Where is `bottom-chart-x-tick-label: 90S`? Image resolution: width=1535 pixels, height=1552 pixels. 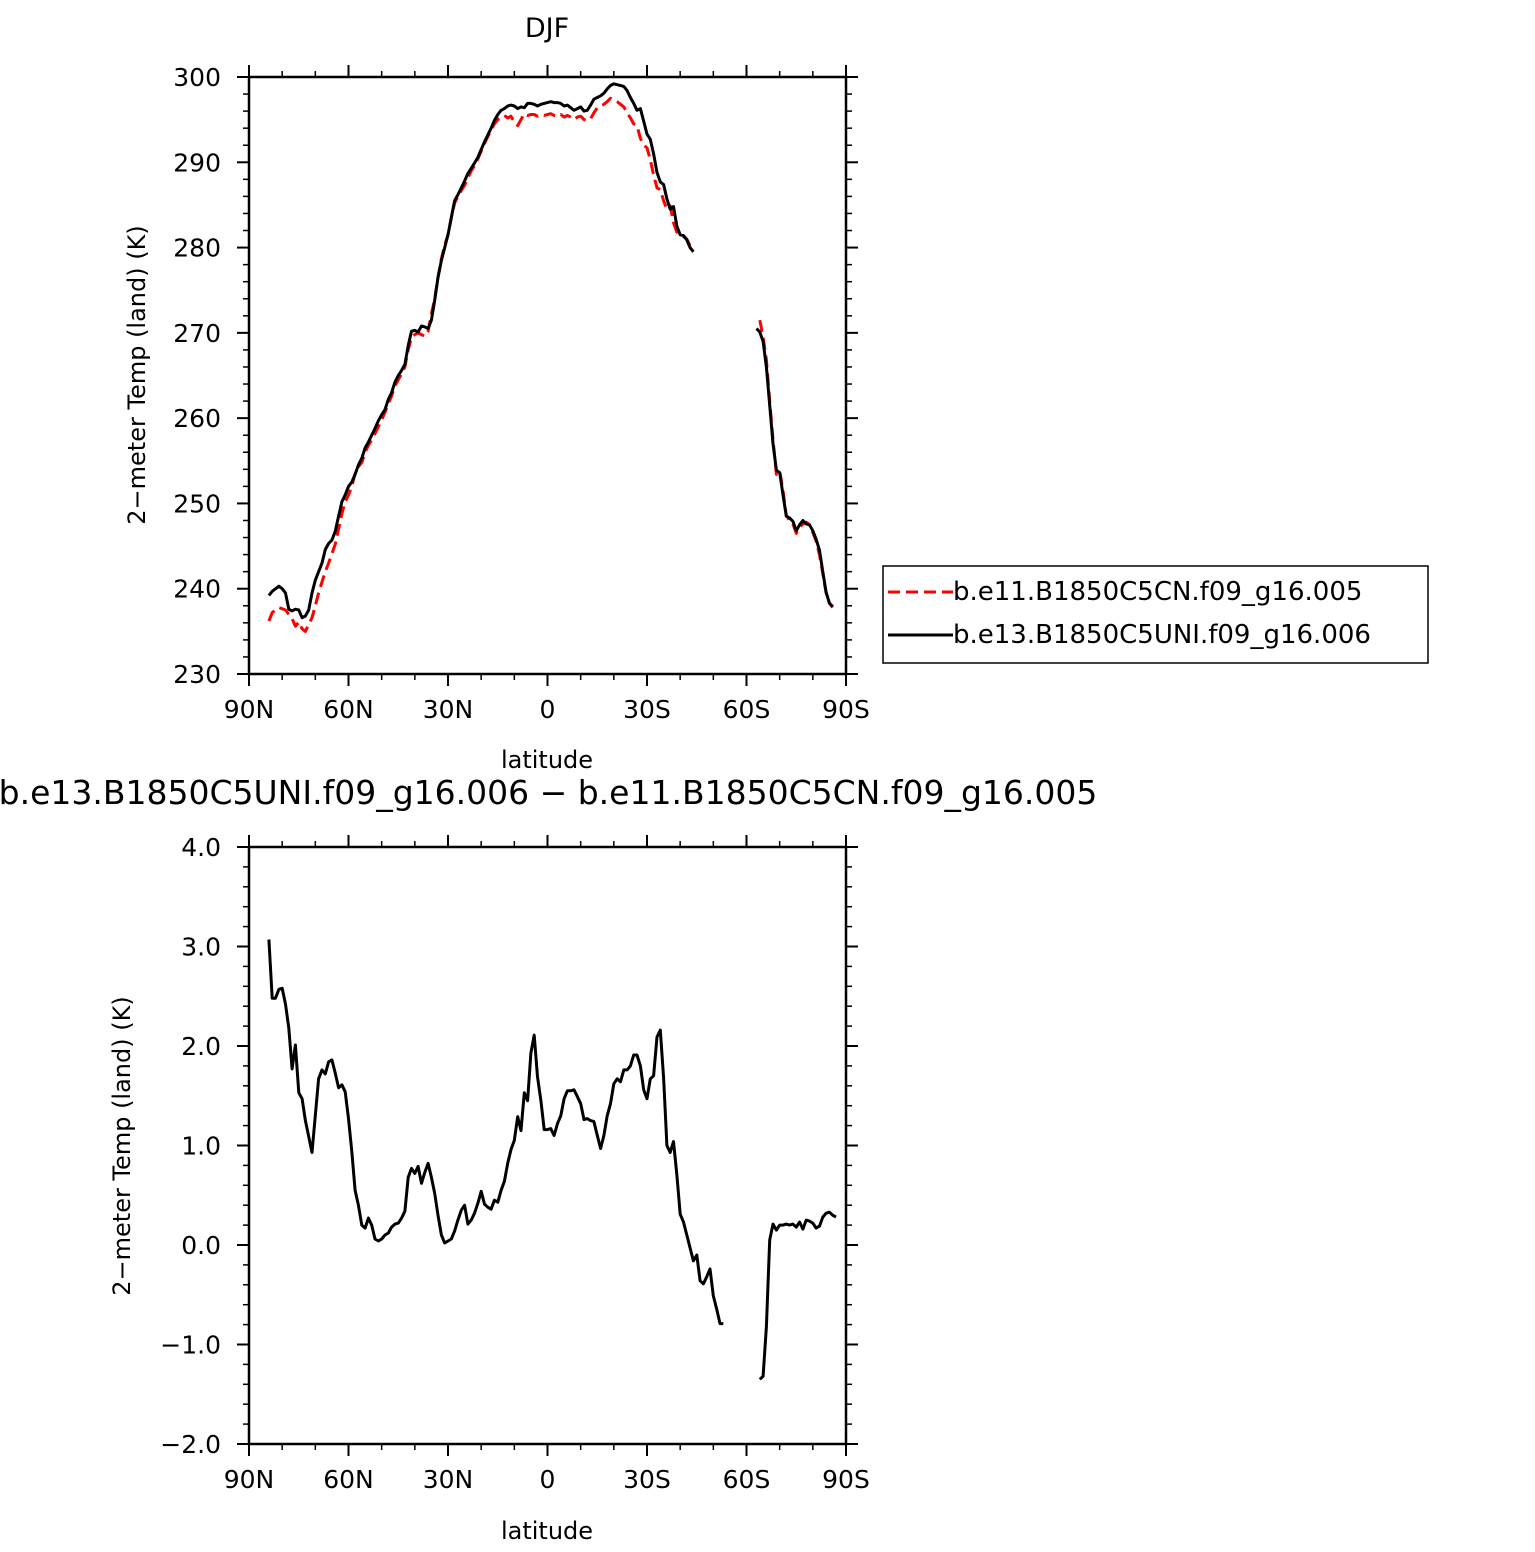 bottom-chart-x-tick-label: 90S is located at coordinates (846, 1479).